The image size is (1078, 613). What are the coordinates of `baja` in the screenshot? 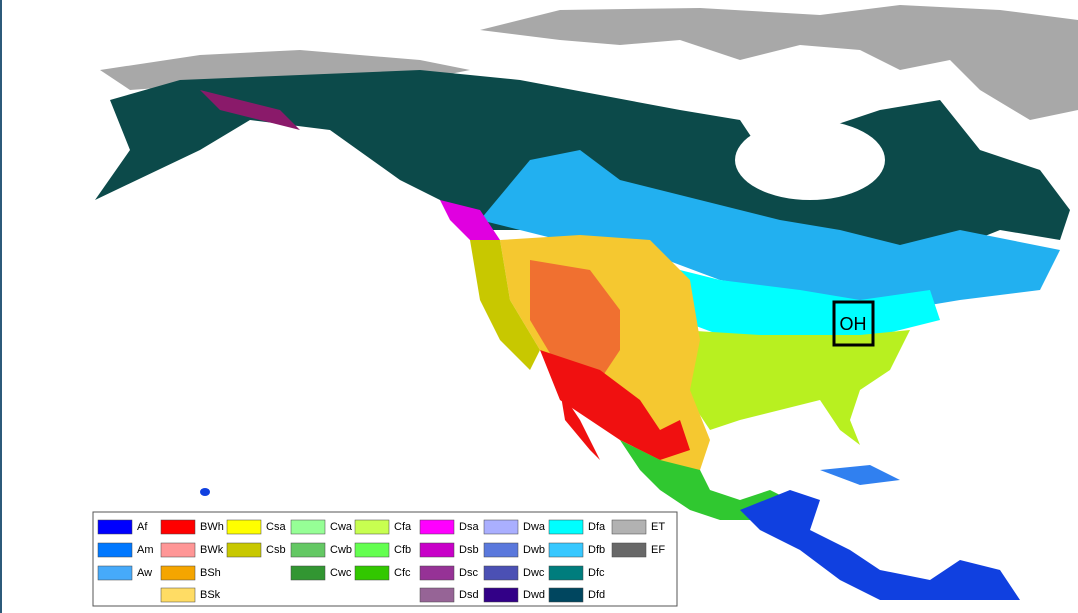 It's located at (580, 425).